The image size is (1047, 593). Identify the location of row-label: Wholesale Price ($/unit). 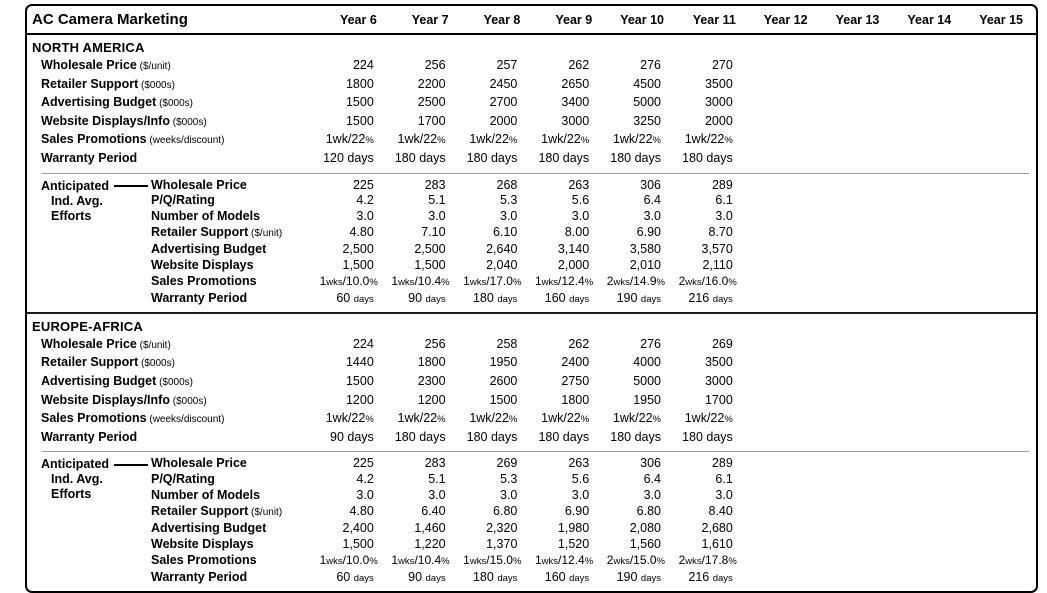
(106, 65).